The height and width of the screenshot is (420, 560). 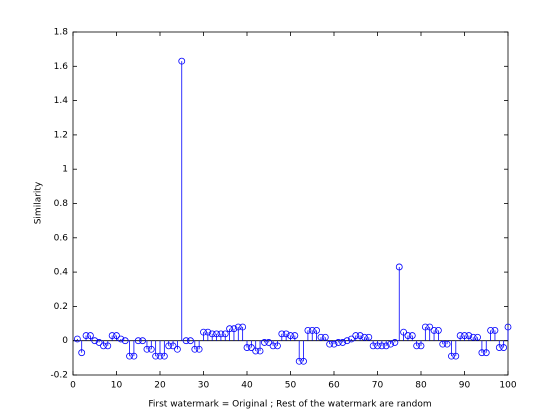 What do you see at coordinates (65, 341) in the screenshot?
I see `y-tick-label: 0` at bounding box center [65, 341].